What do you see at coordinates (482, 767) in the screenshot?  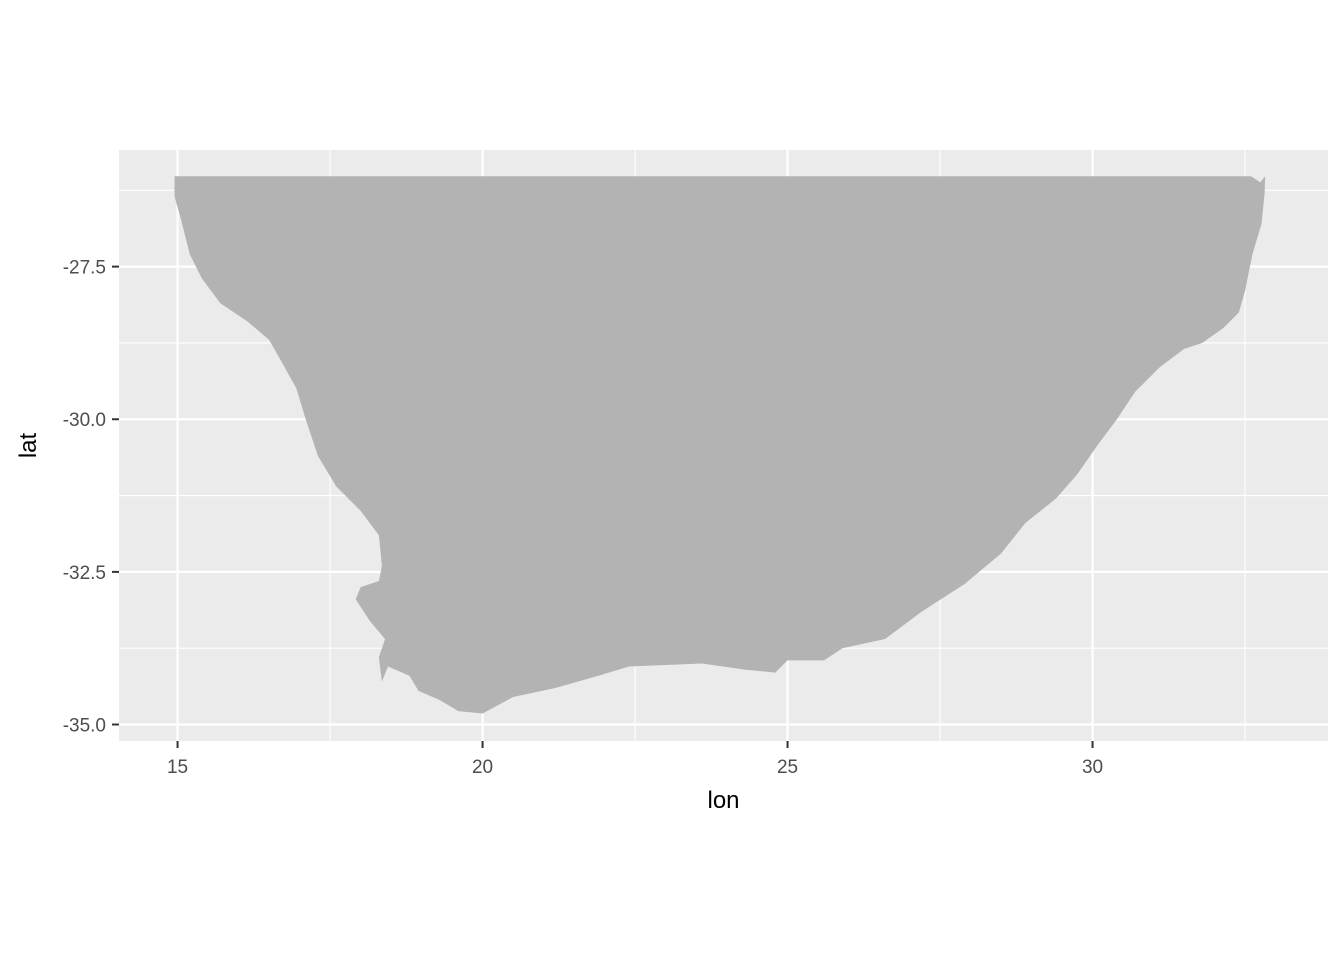 I see `x-tick-label: 20` at bounding box center [482, 767].